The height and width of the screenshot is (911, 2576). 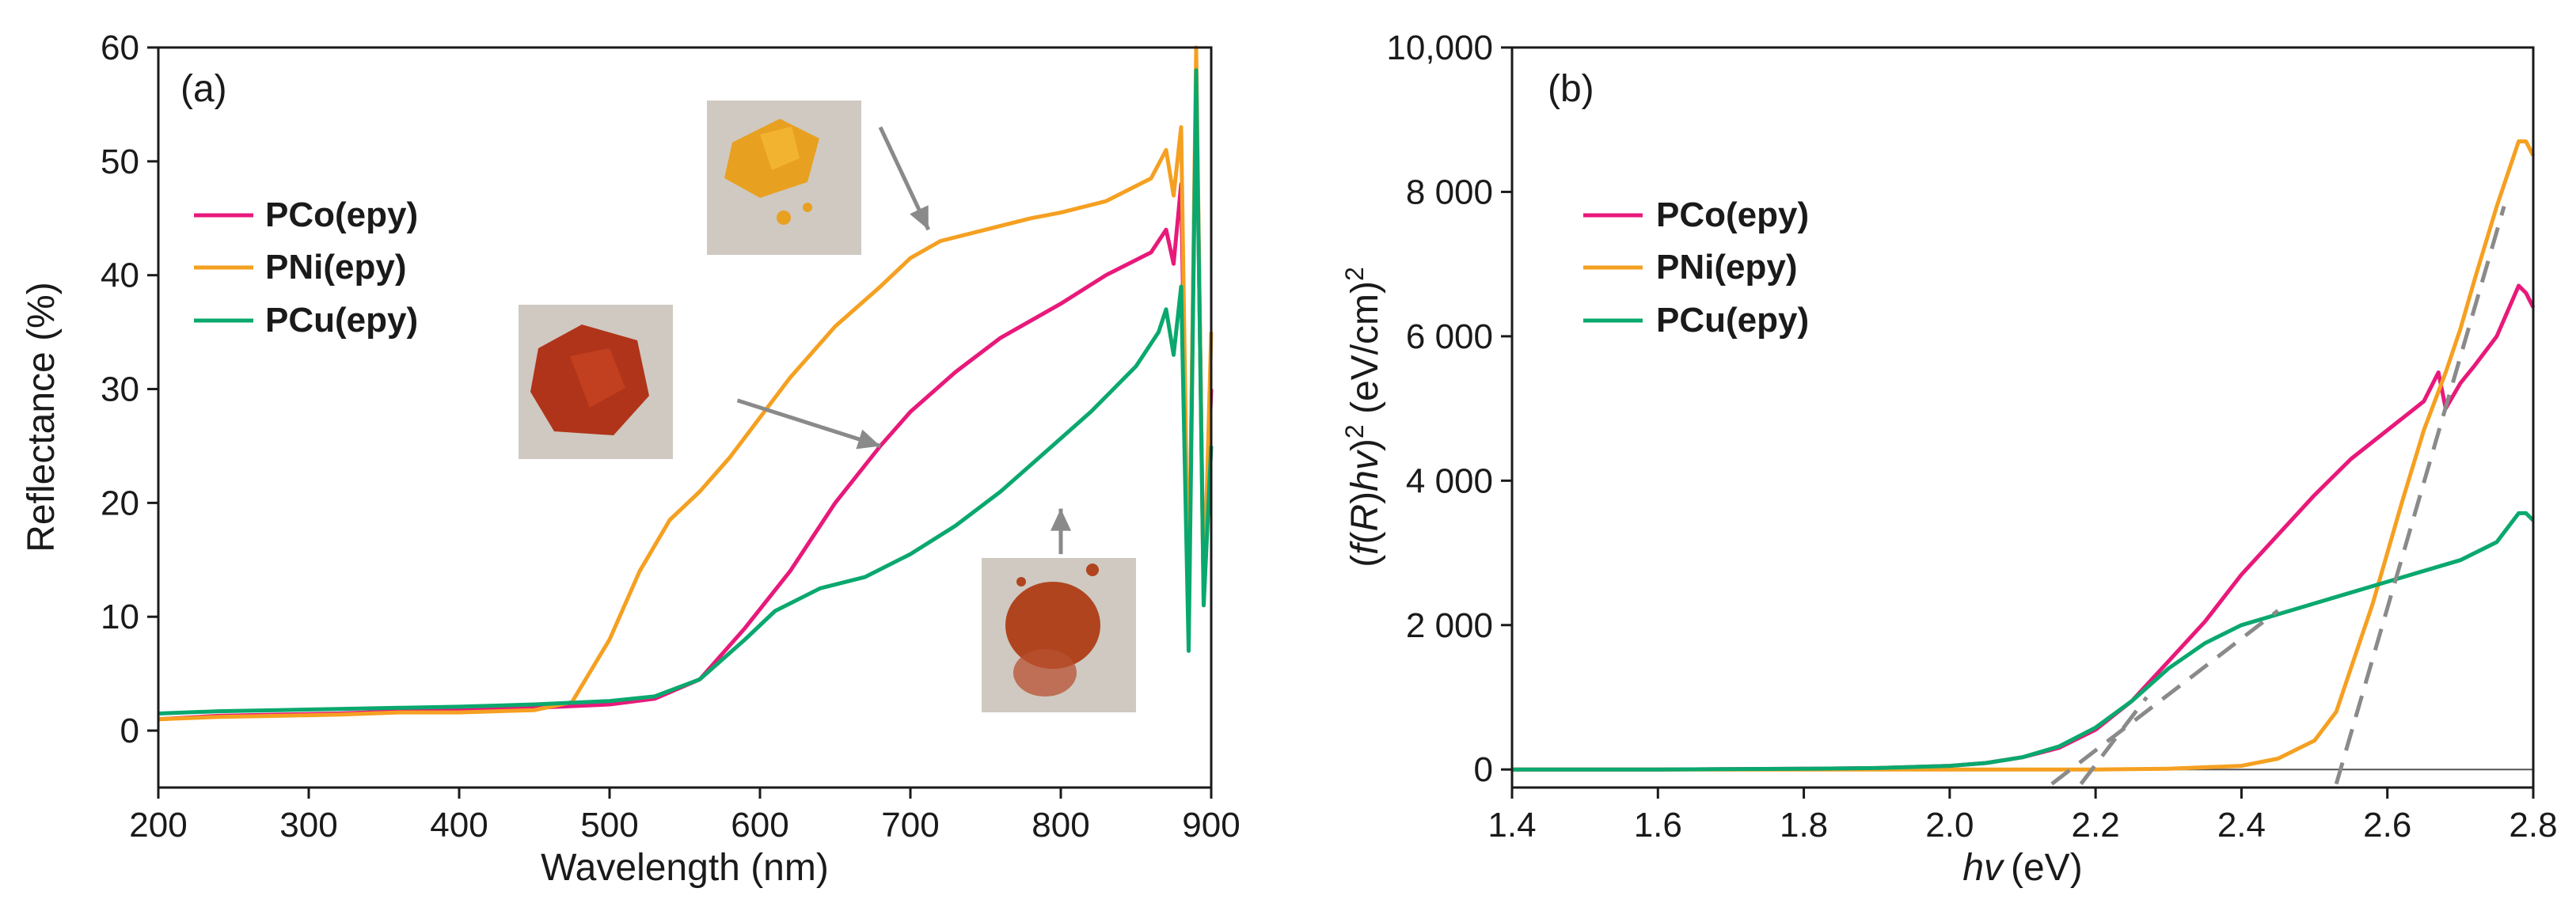 I want to click on ylabel-b-sup-2: 2, so click(x=1354, y=274).